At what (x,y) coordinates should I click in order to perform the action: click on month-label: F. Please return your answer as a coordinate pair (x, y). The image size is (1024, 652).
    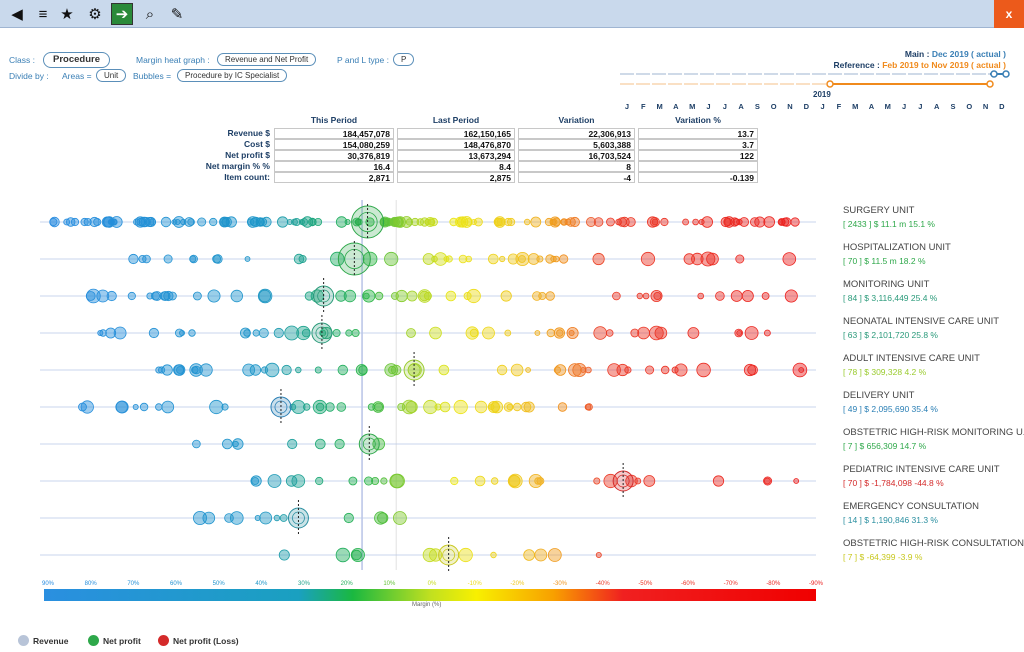
    Looking at the image, I should click on (643, 106).